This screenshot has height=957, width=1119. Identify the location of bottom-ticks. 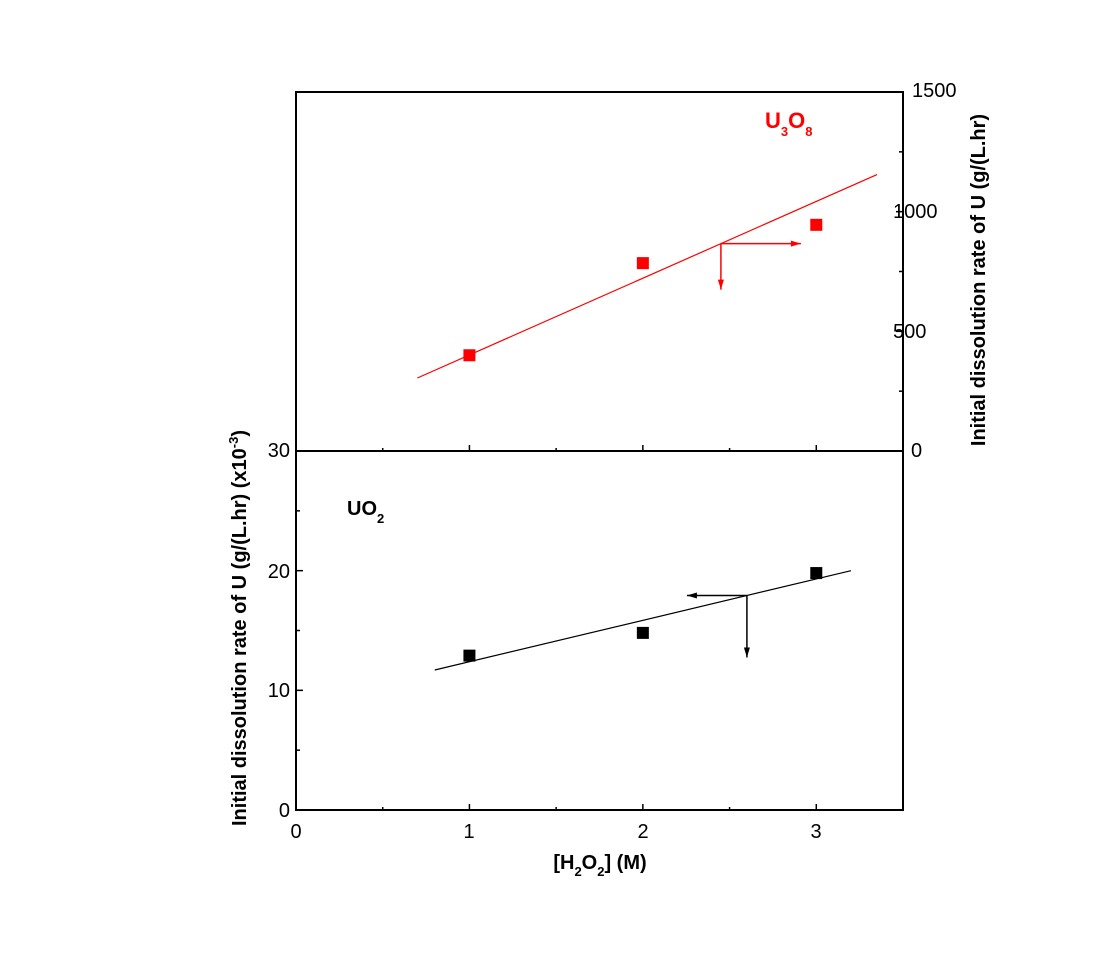
(557, 660).